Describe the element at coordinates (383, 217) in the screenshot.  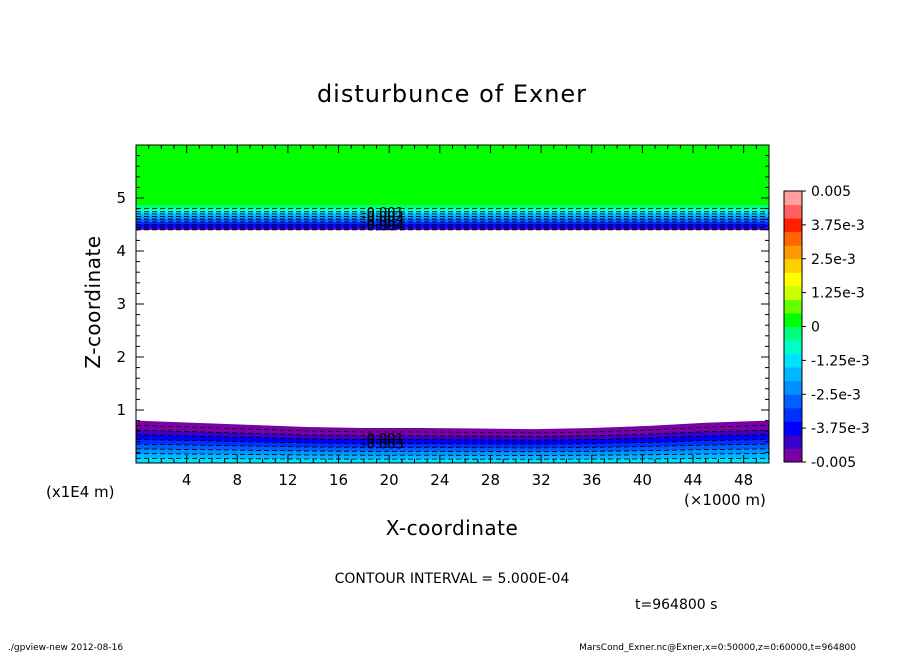
I see `contour-label: -0.002` at that location.